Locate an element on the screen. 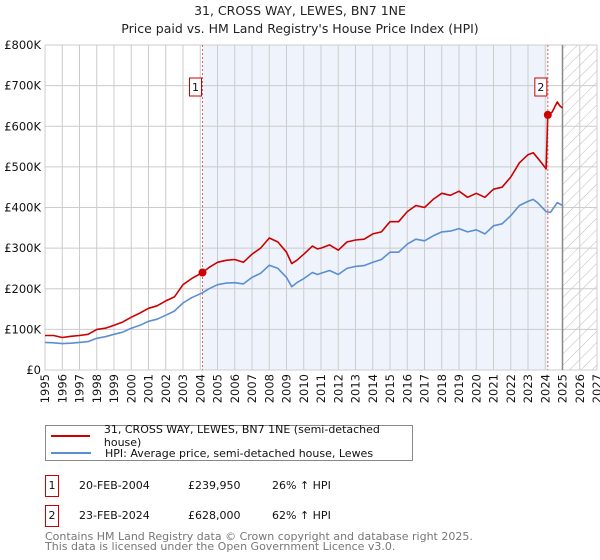 Image resolution: width=600 pixels, height=560 pixels. x-tick-label: 2015 is located at coordinates (390, 388).